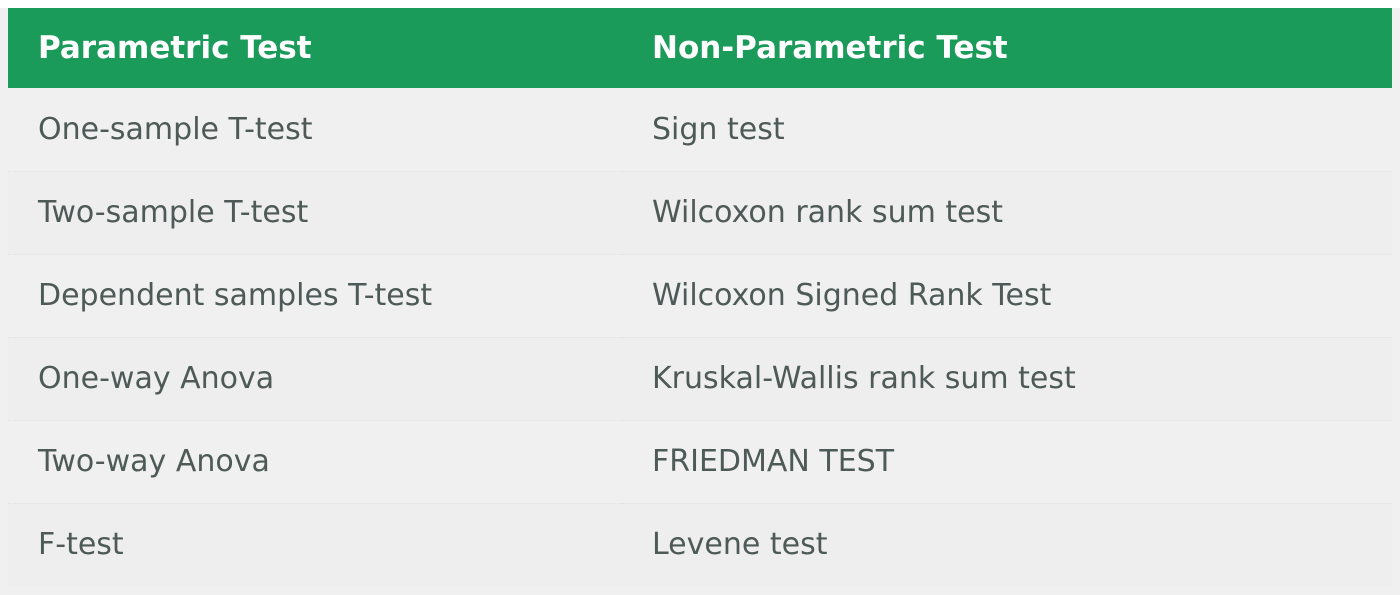  I want to click on table-row: Two-sample T-test Wilcoxon rank sum test, so click(700, 212).